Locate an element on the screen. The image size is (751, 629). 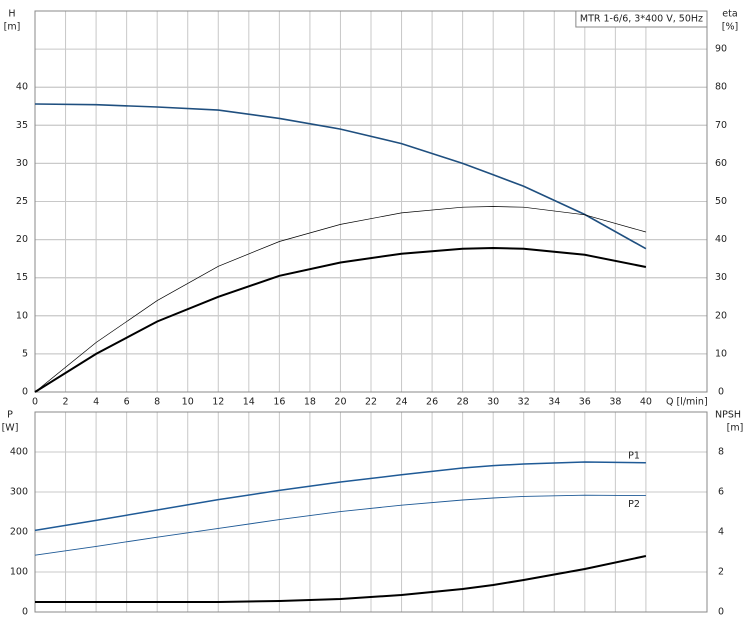
y2-tick-label: 6 is located at coordinates (721, 492).